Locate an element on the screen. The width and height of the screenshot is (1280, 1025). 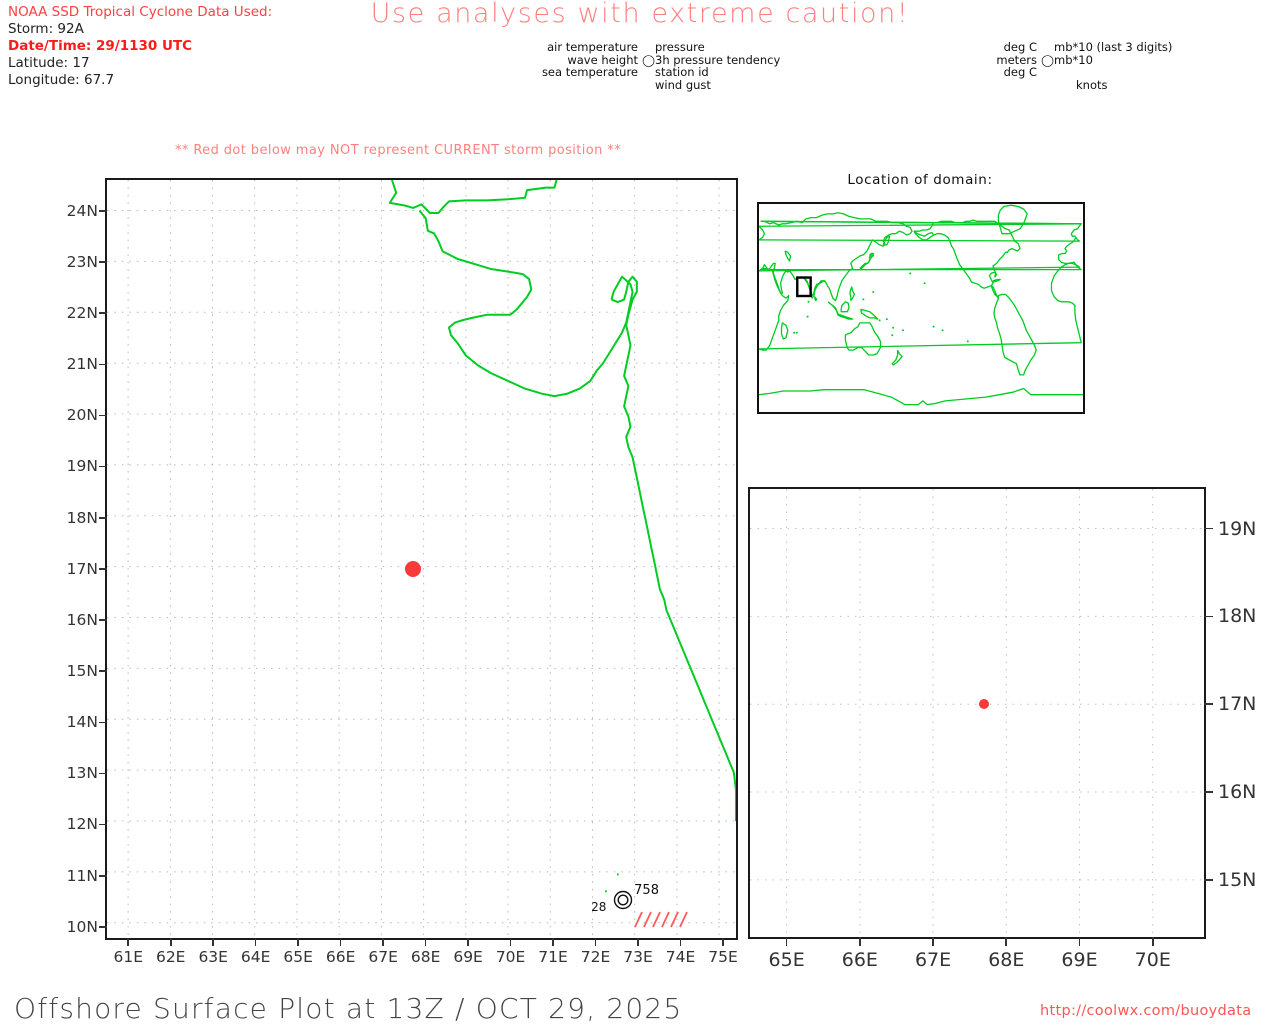
x-axis-label: 62E is located at coordinates (170, 957).